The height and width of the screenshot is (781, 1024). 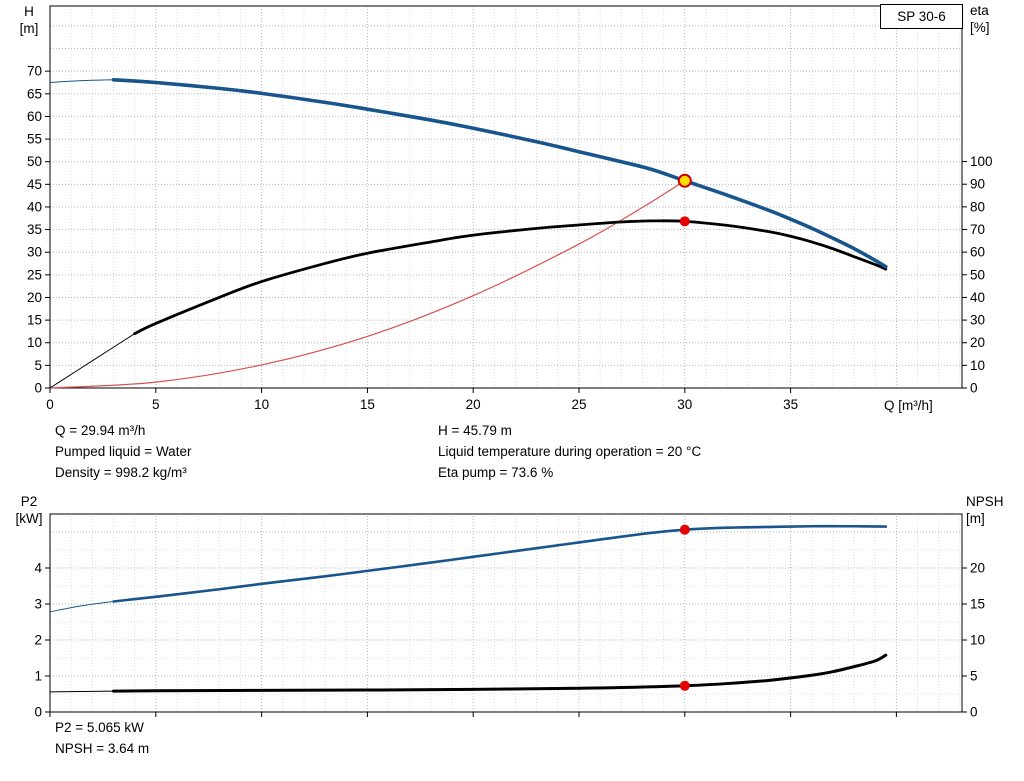 What do you see at coordinates (29, 501) in the screenshot?
I see `p2-axis-symbol: P2` at bounding box center [29, 501].